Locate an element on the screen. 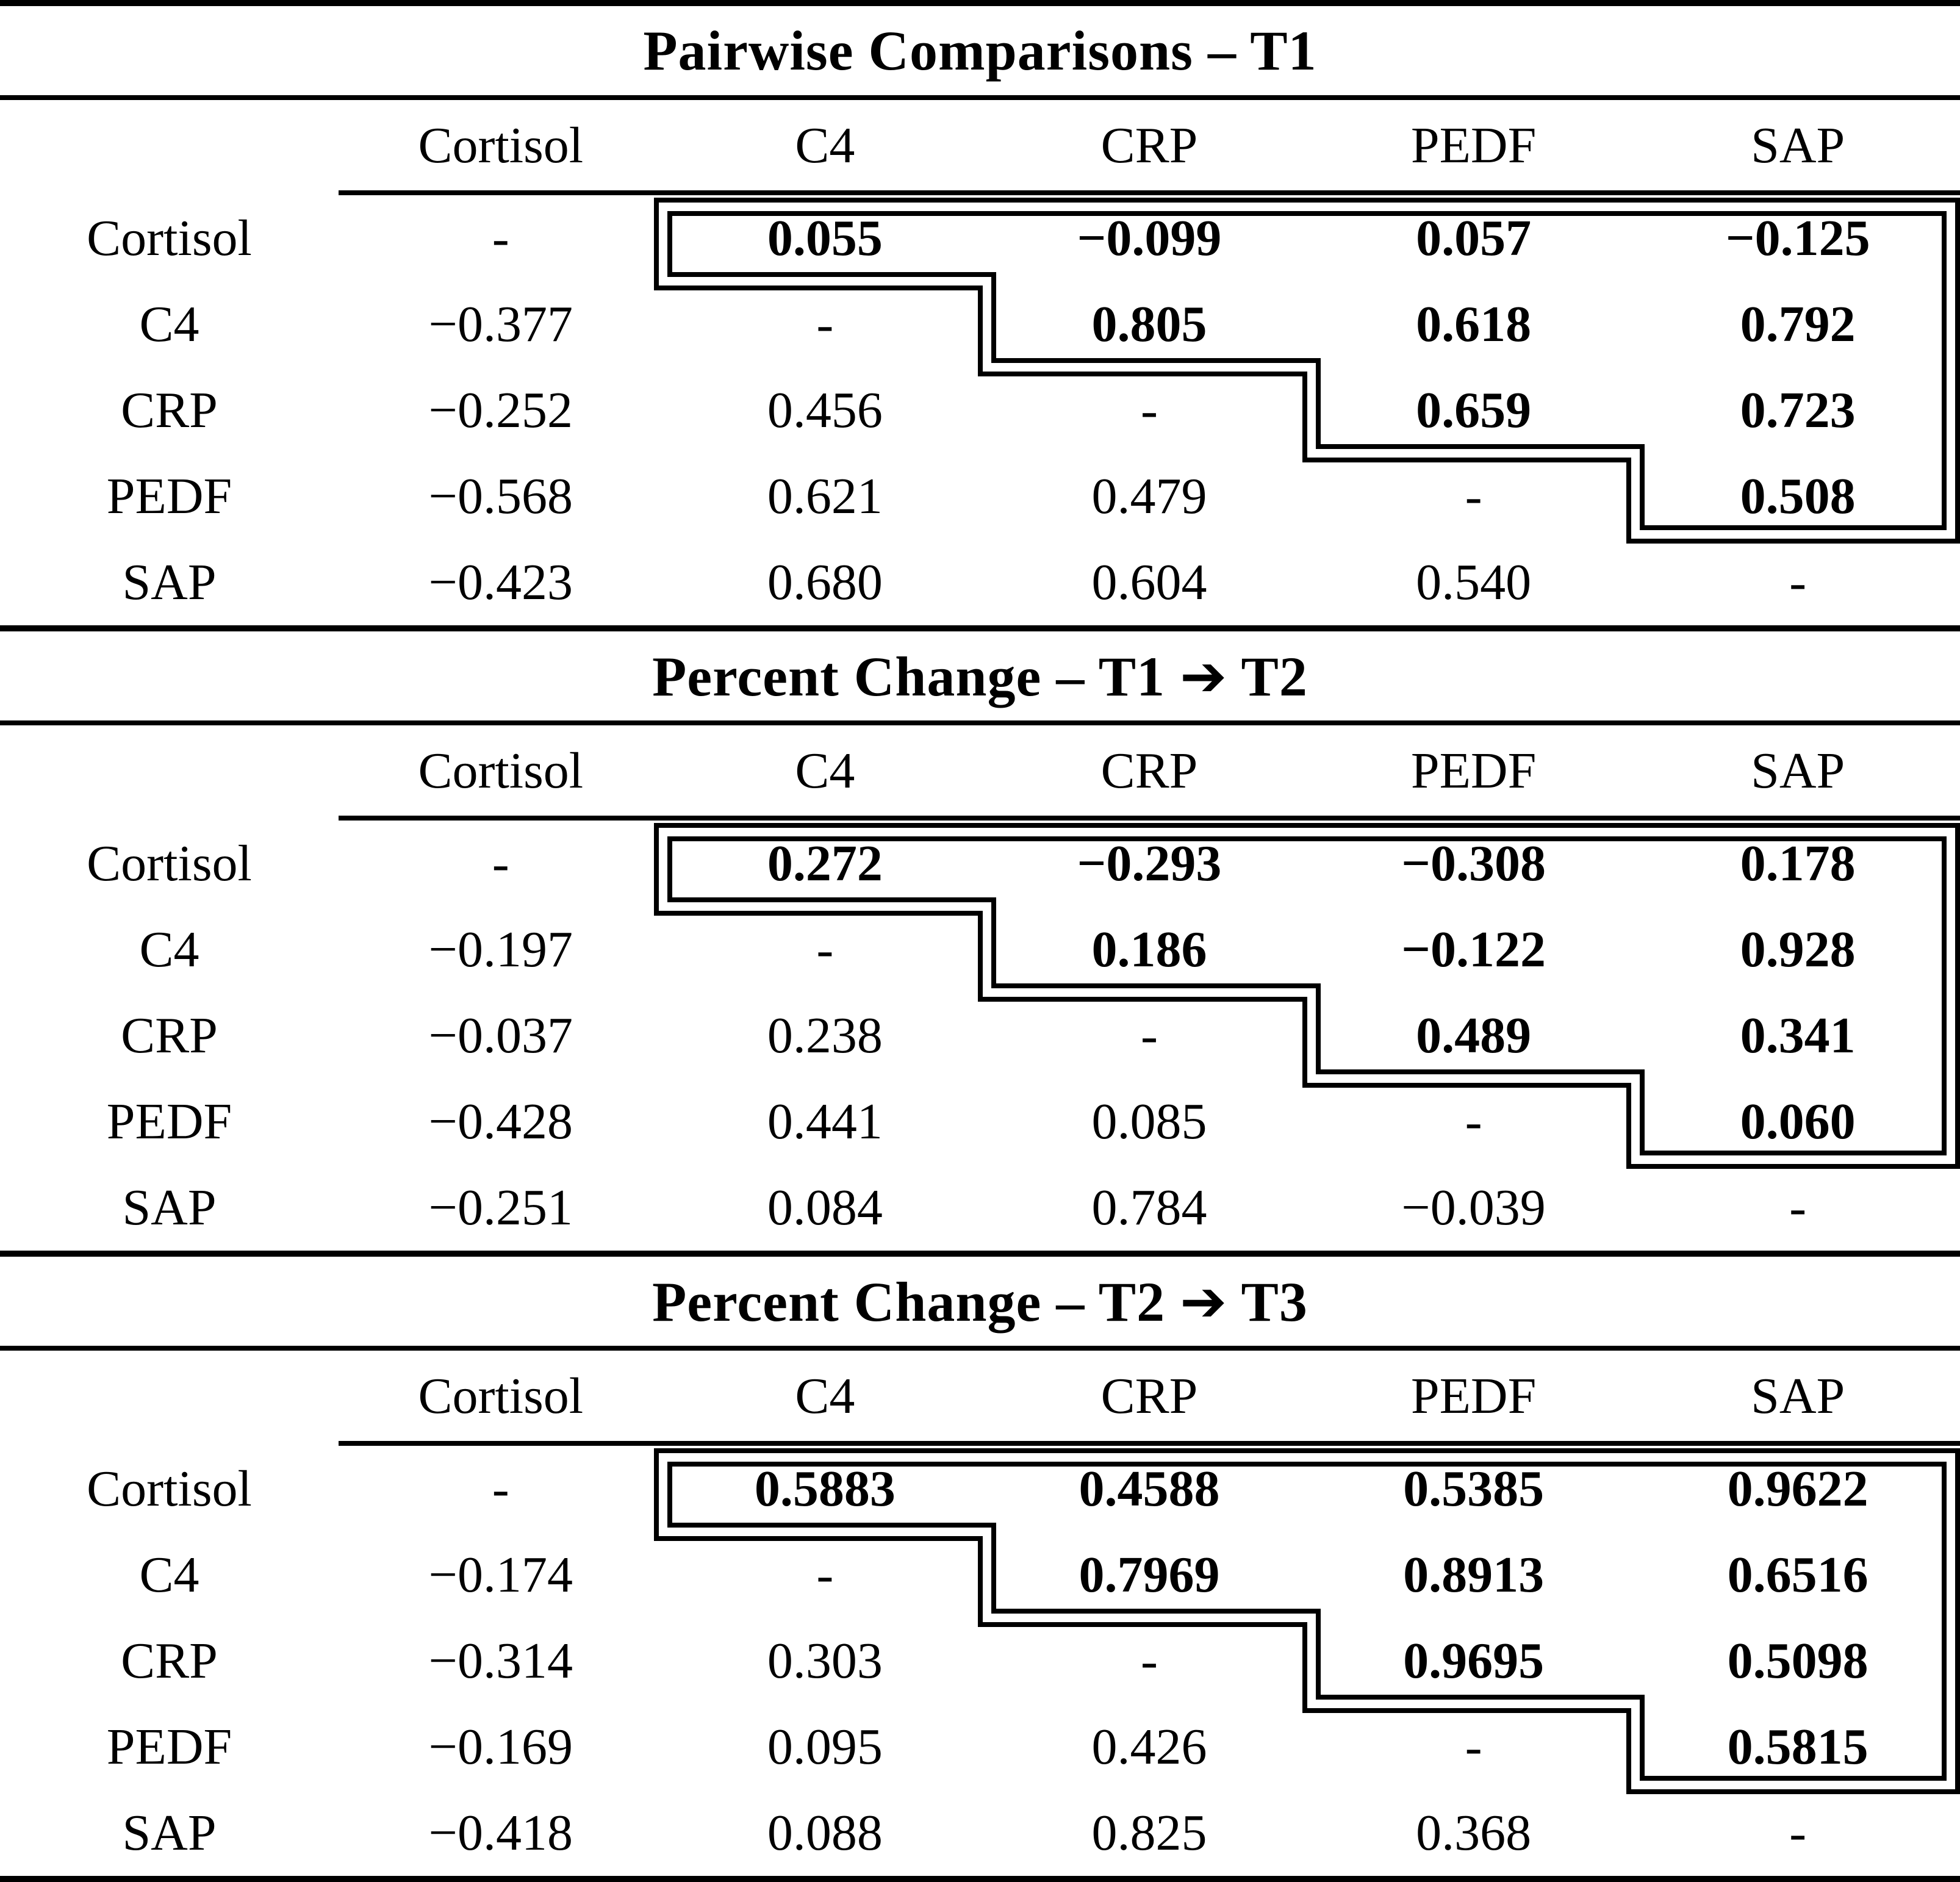 This screenshot has height=1882, width=1960. value-cell: 0.060 is located at coordinates (1798, 1122).